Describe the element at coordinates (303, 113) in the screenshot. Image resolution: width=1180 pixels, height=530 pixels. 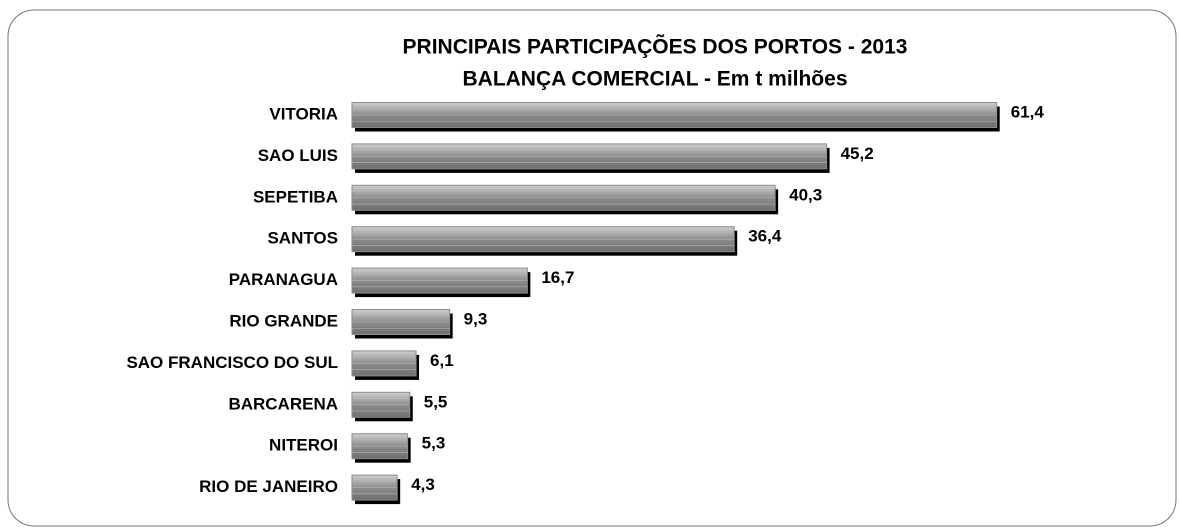
I see `category-label: VITORIA` at that location.